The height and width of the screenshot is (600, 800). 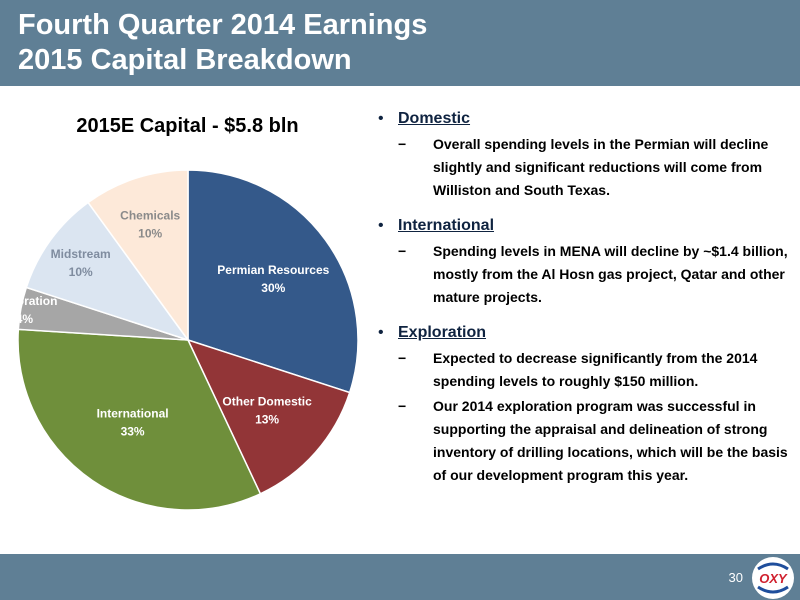 What do you see at coordinates (735, 577) in the screenshot?
I see `page-number: 30` at bounding box center [735, 577].